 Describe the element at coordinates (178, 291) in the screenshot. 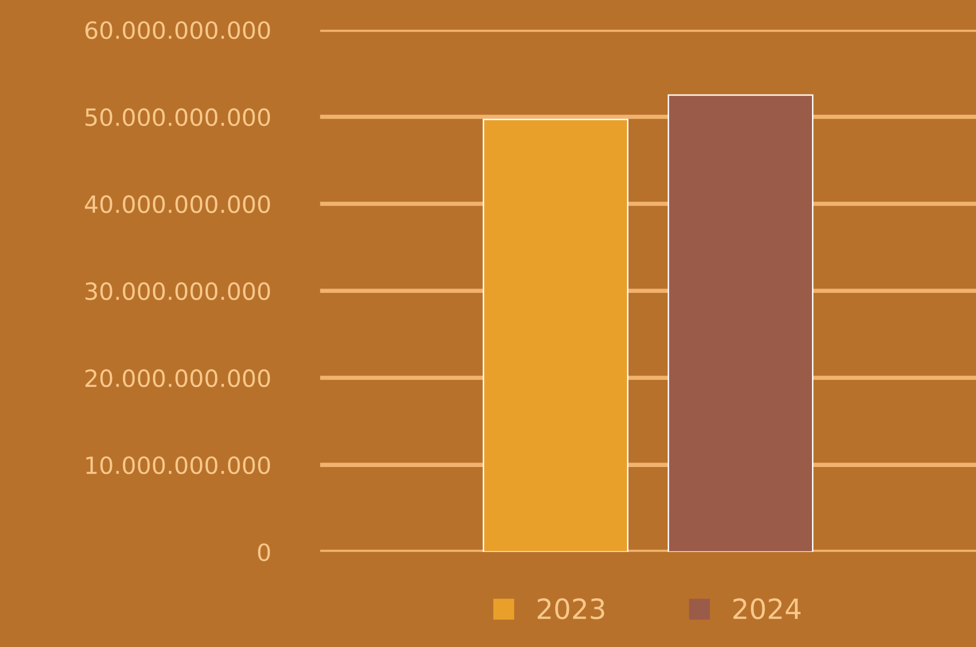

I see `y-tick-label: 30.000.000.000` at that location.